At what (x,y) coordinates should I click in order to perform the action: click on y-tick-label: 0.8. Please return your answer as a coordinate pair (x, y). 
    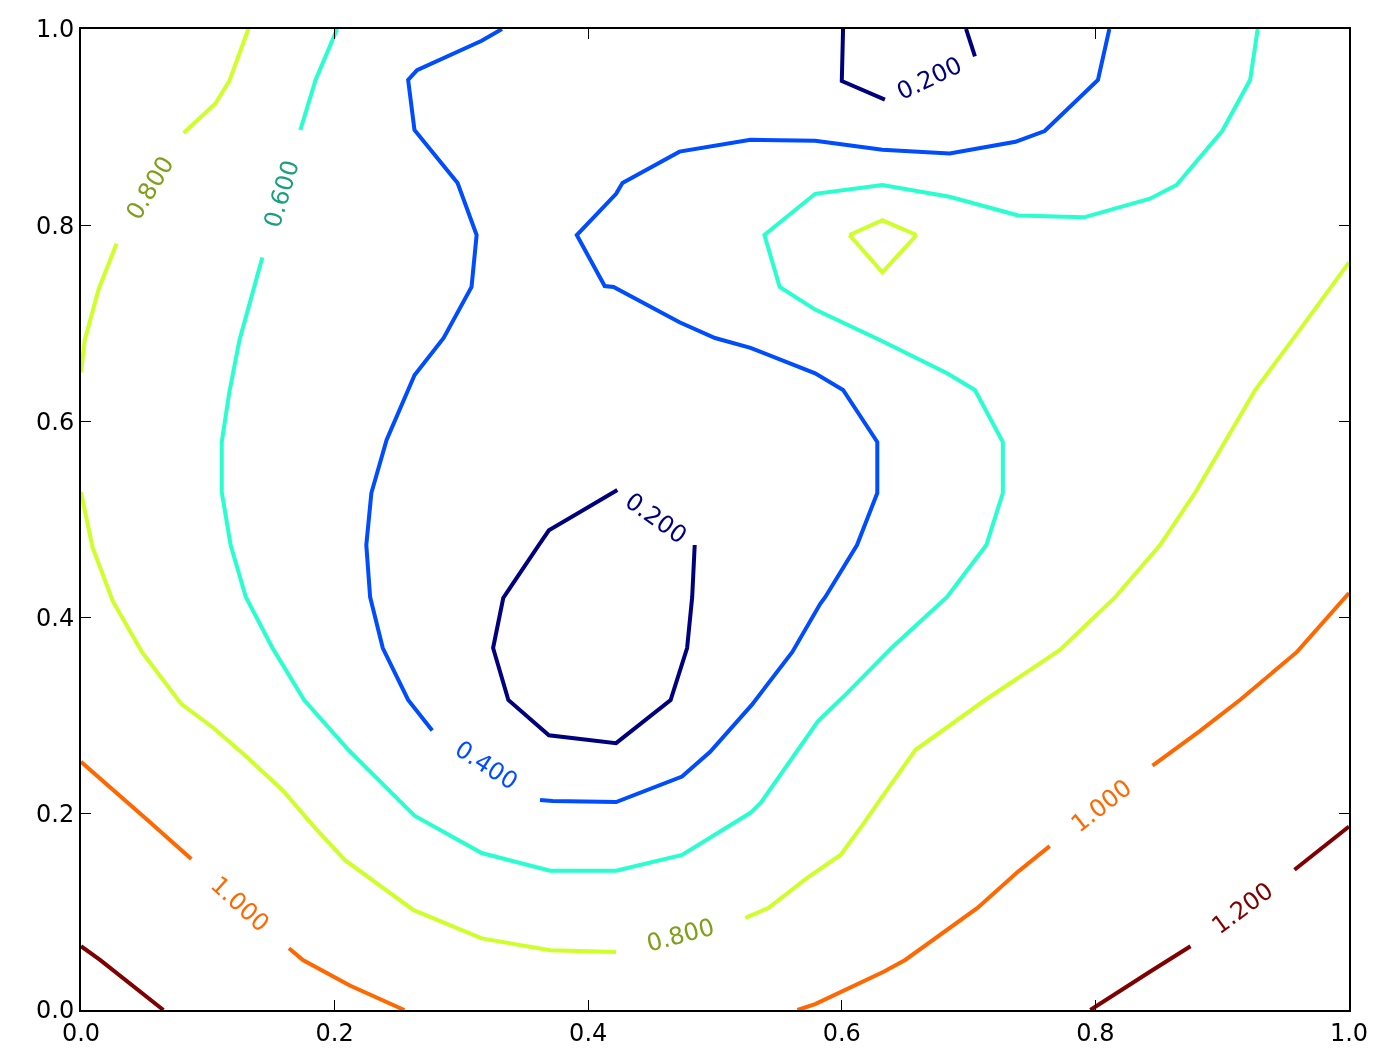
    Looking at the image, I should click on (55, 225).